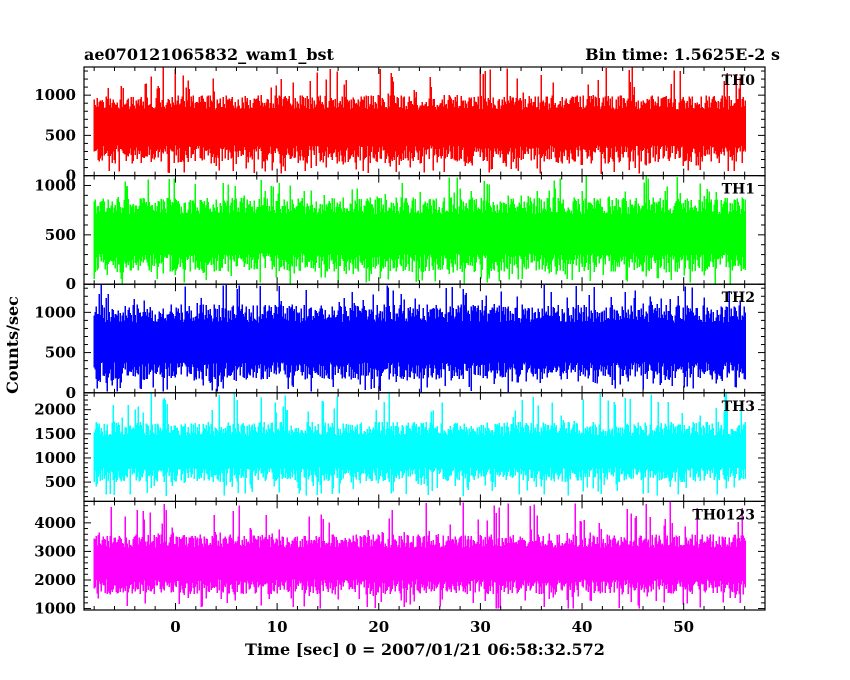 Image resolution: width=850 pixels, height=680 pixels. Describe the element at coordinates (378, 627) in the screenshot. I see `x-tick-label: 20` at that location.